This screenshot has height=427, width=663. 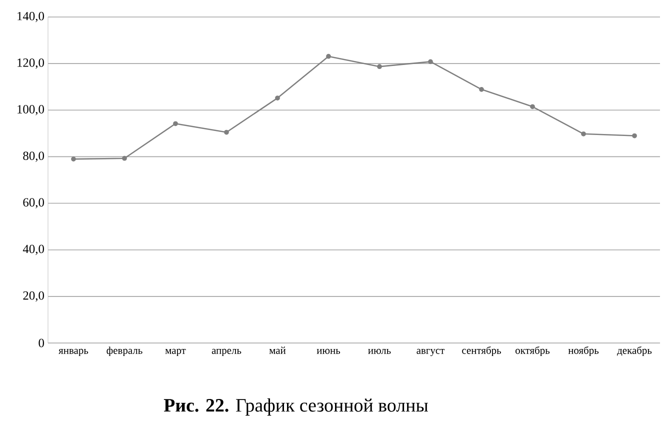 What do you see at coordinates (583, 351) in the screenshot?
I see `x-tick-label: ноябрь` at bounding box center [583, 351].